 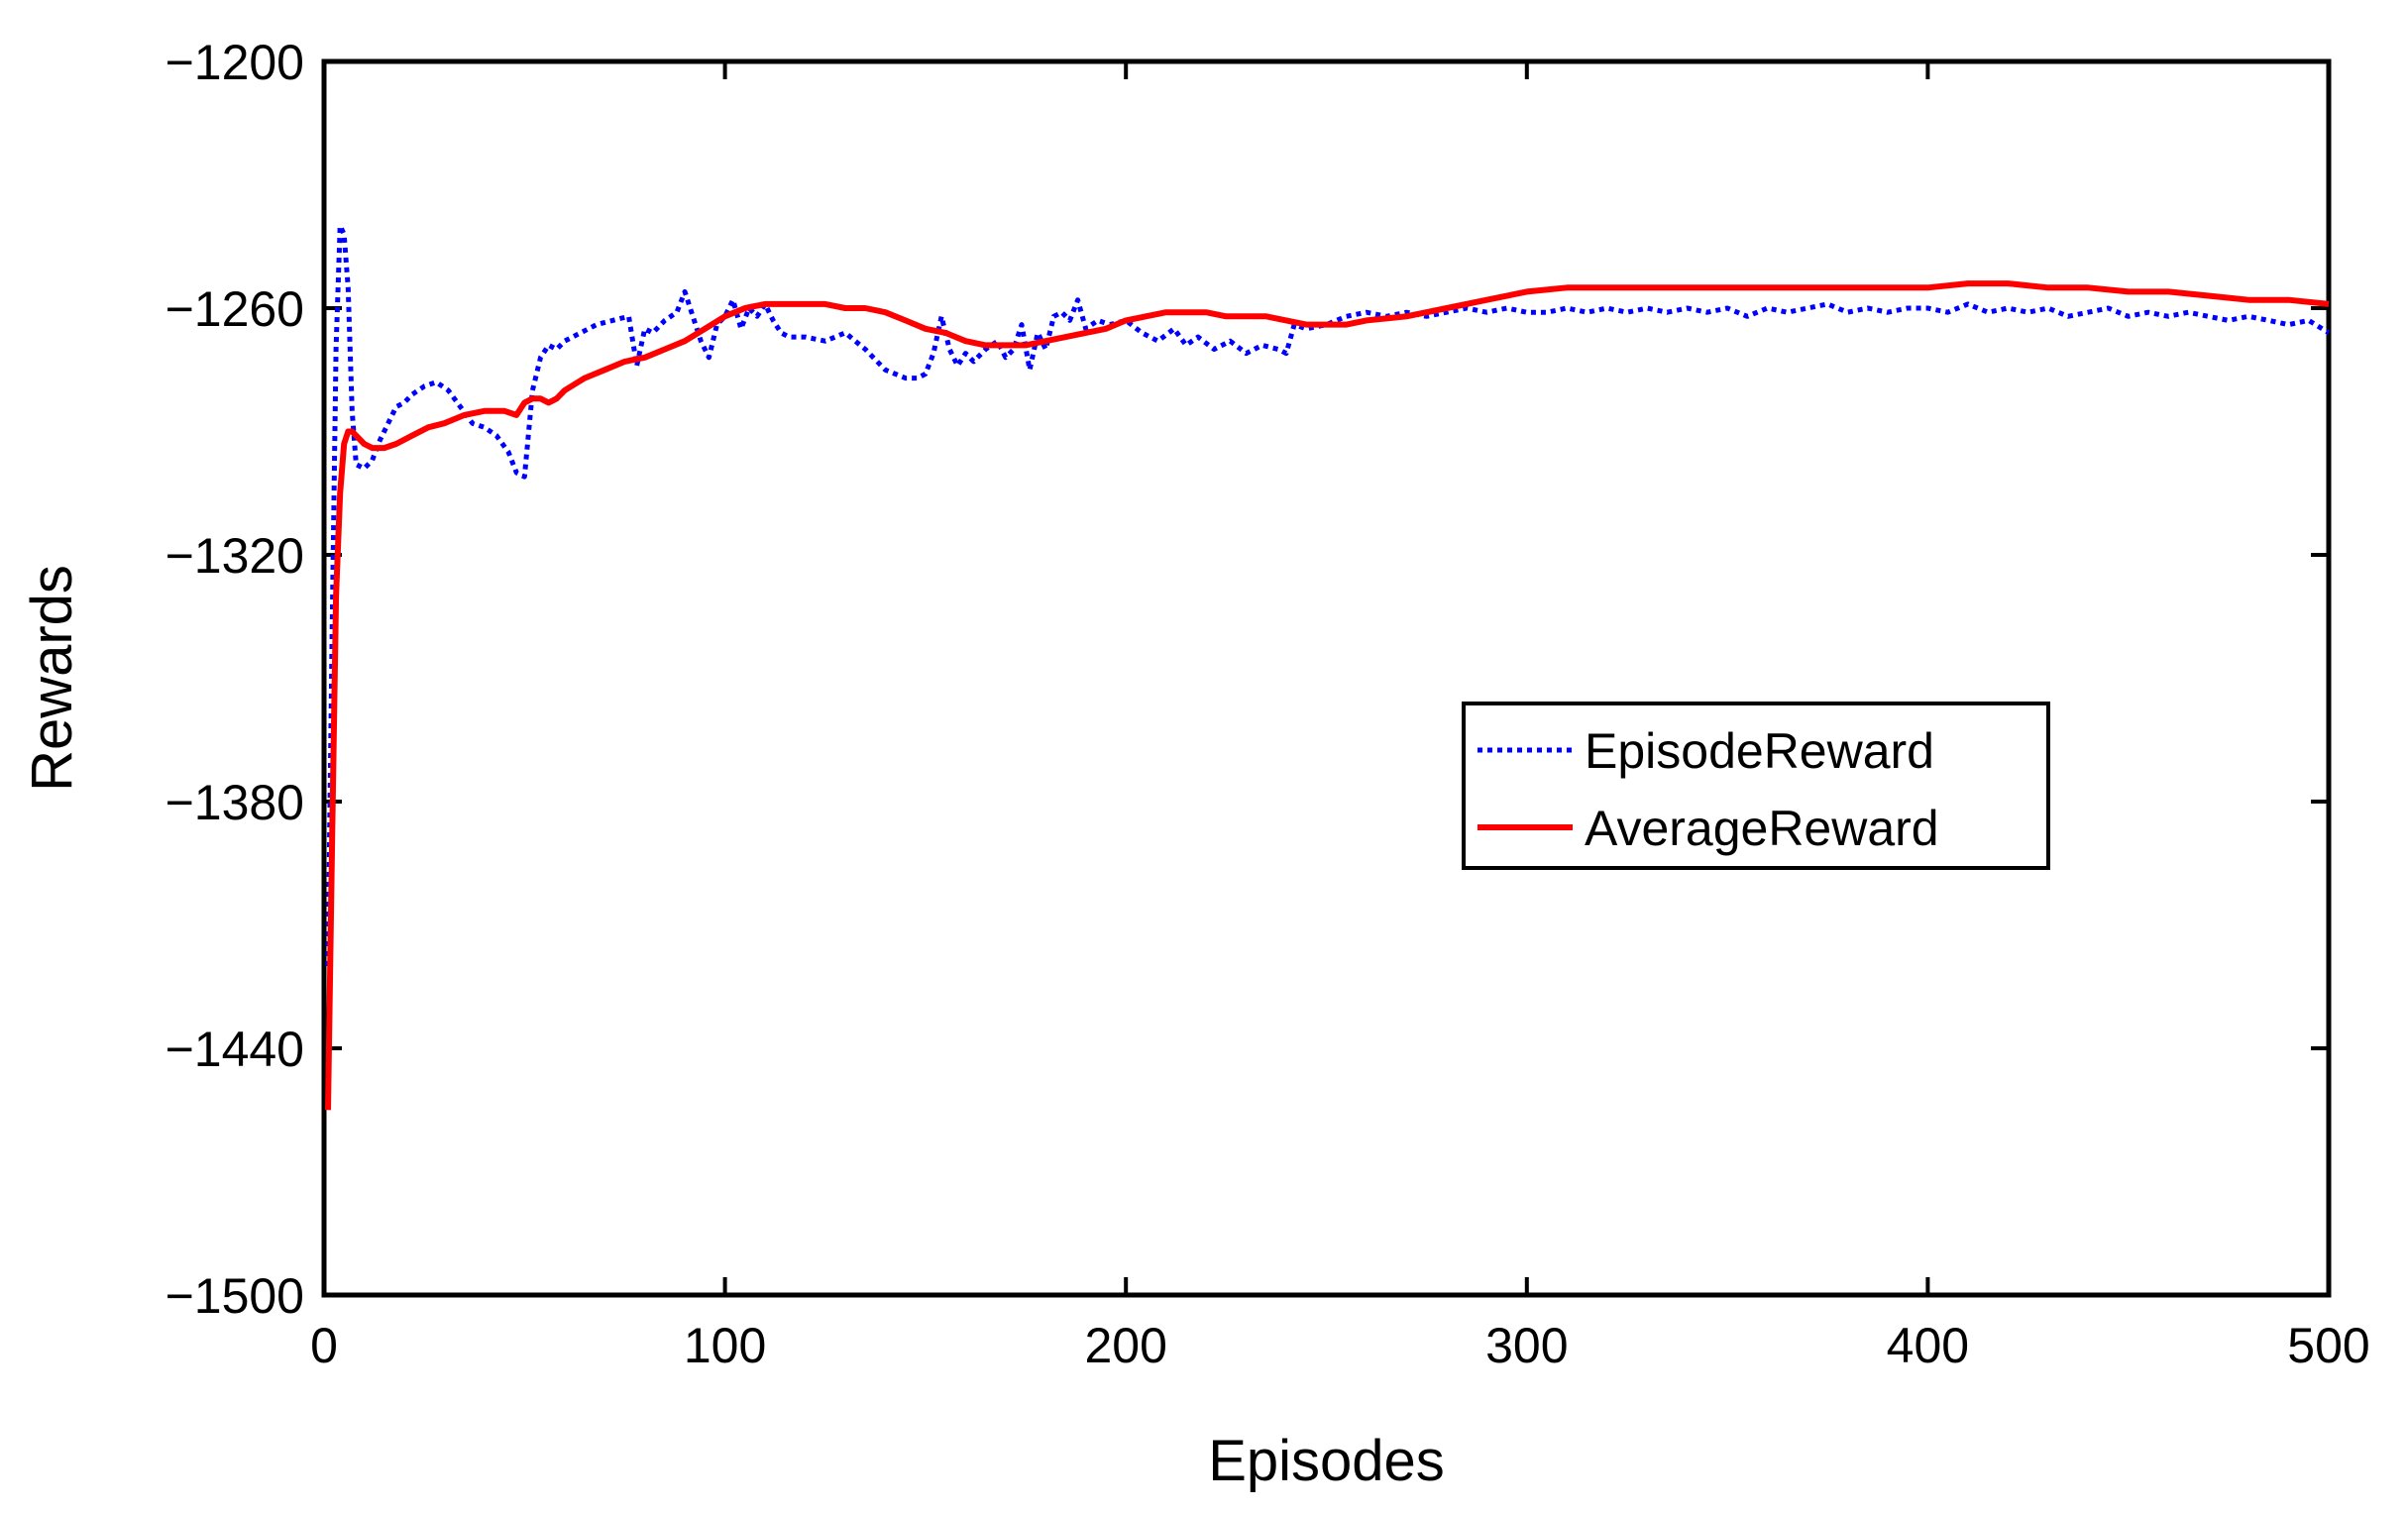 I want to click on y-axis-title: Rewards, so click(x=52, y=678).